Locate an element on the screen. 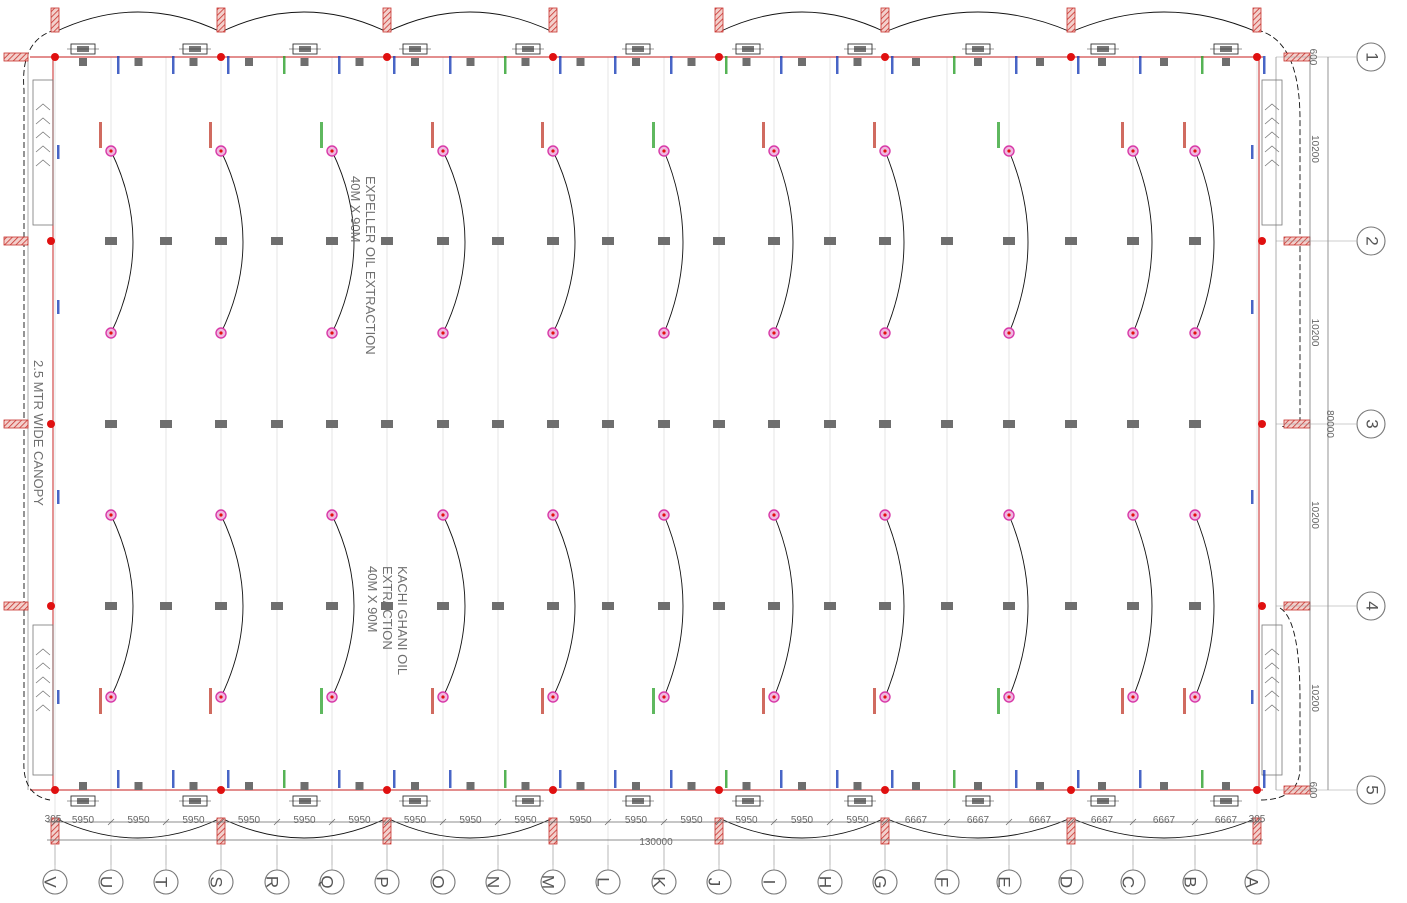 The image size is (1407, 903). bay-dimension-18: 6667 is located at coordinates (1040, 820).